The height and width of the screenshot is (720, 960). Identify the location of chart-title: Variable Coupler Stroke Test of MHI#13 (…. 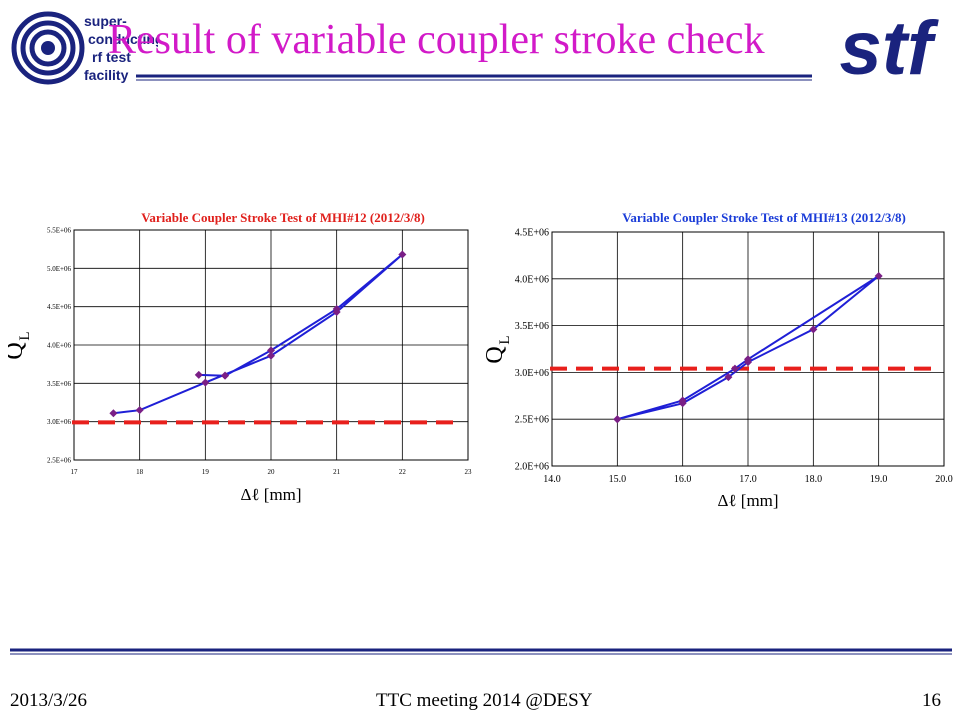
(764, 217).